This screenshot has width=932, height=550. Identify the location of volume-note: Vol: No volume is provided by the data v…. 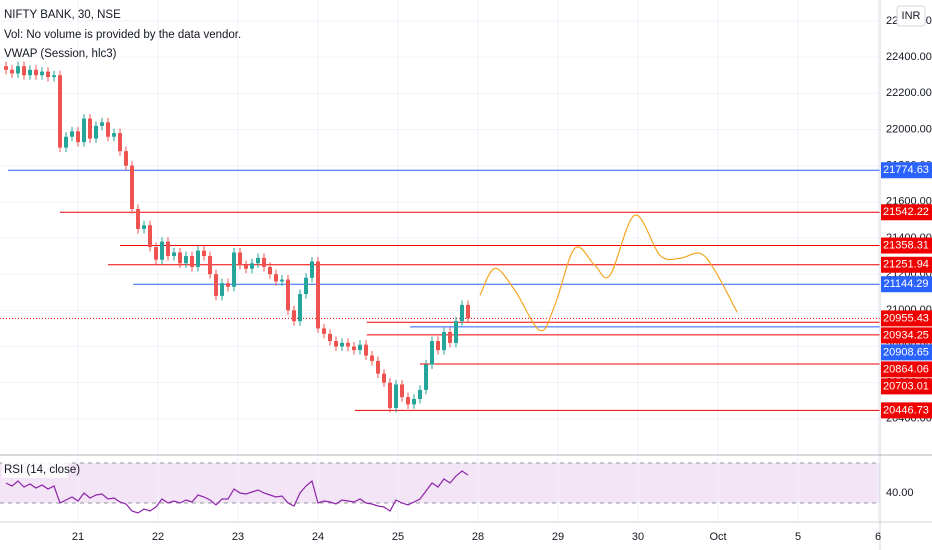
(122, 35).